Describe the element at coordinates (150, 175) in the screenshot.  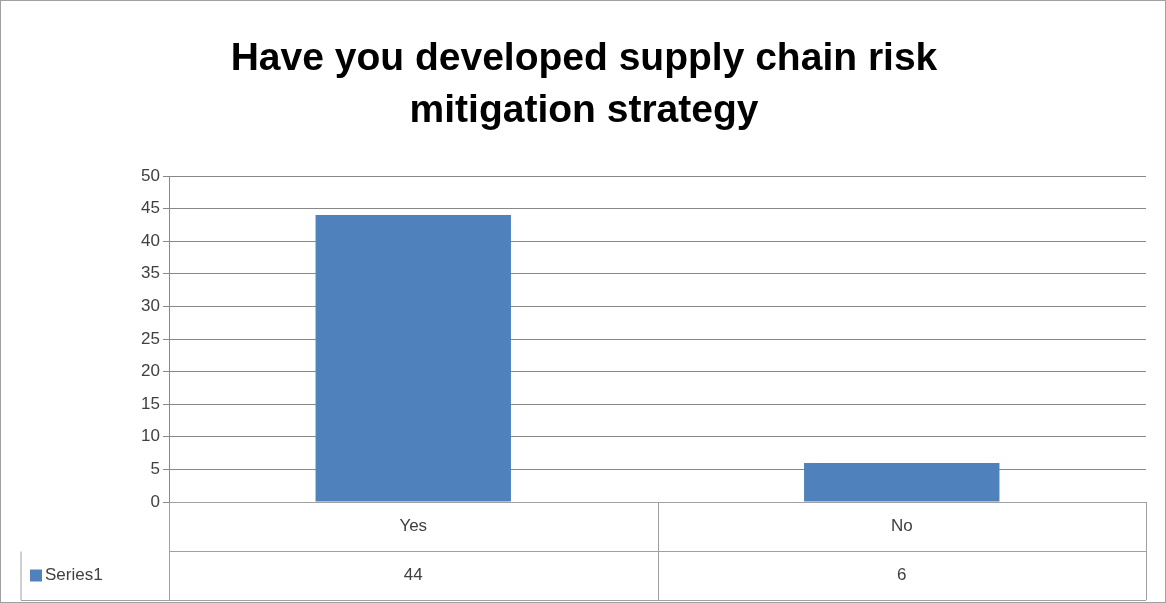
I see `y-tick-label: 50` at that location.